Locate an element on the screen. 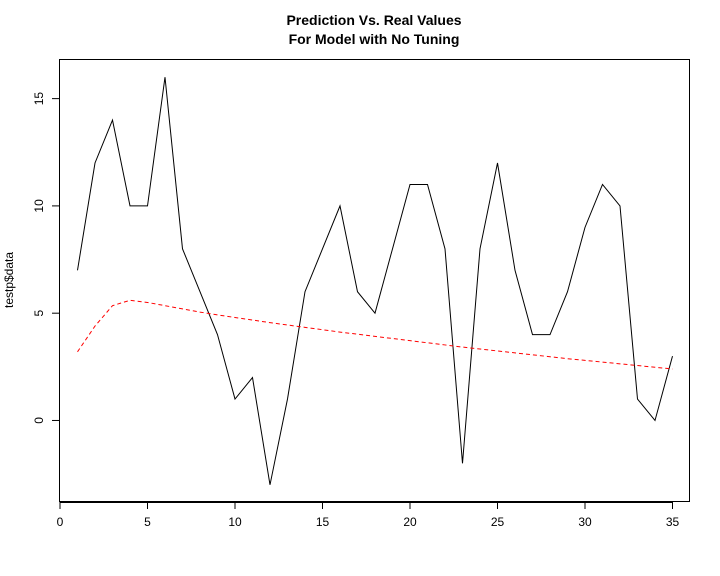 The width and height of the screenshot is (720, 576). y-axis-label: testp$data is located at coordinates (9, 280).